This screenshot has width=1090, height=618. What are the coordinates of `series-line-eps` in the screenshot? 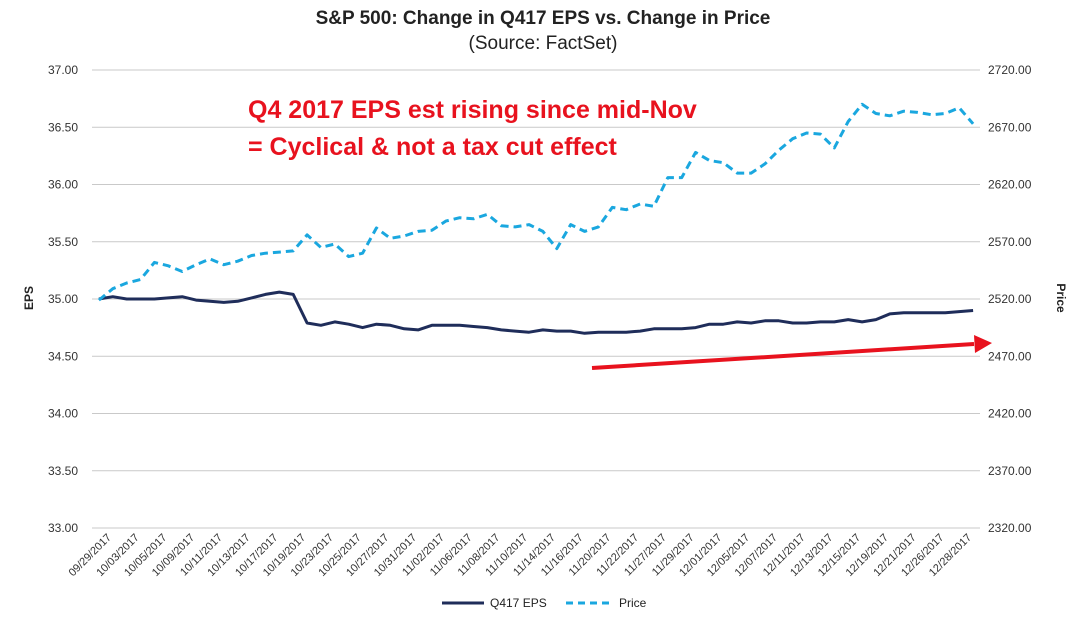 It's located at (536, 312).